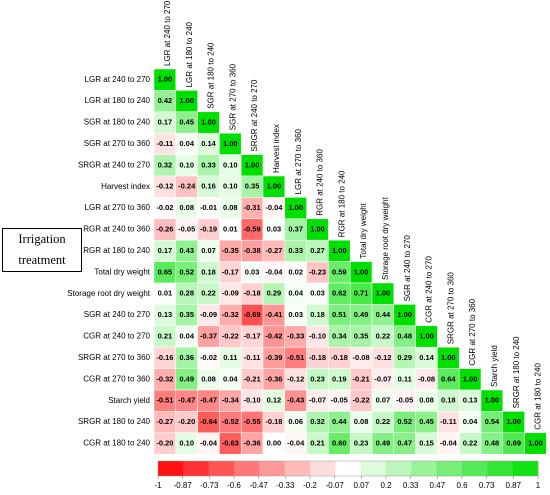 This screenshot has width=550, height=495. What do you see at coordinates (538, 396) in the screenshot?
I see `column-label: CGR at 180 to 240` at bounding box center [538, 396].